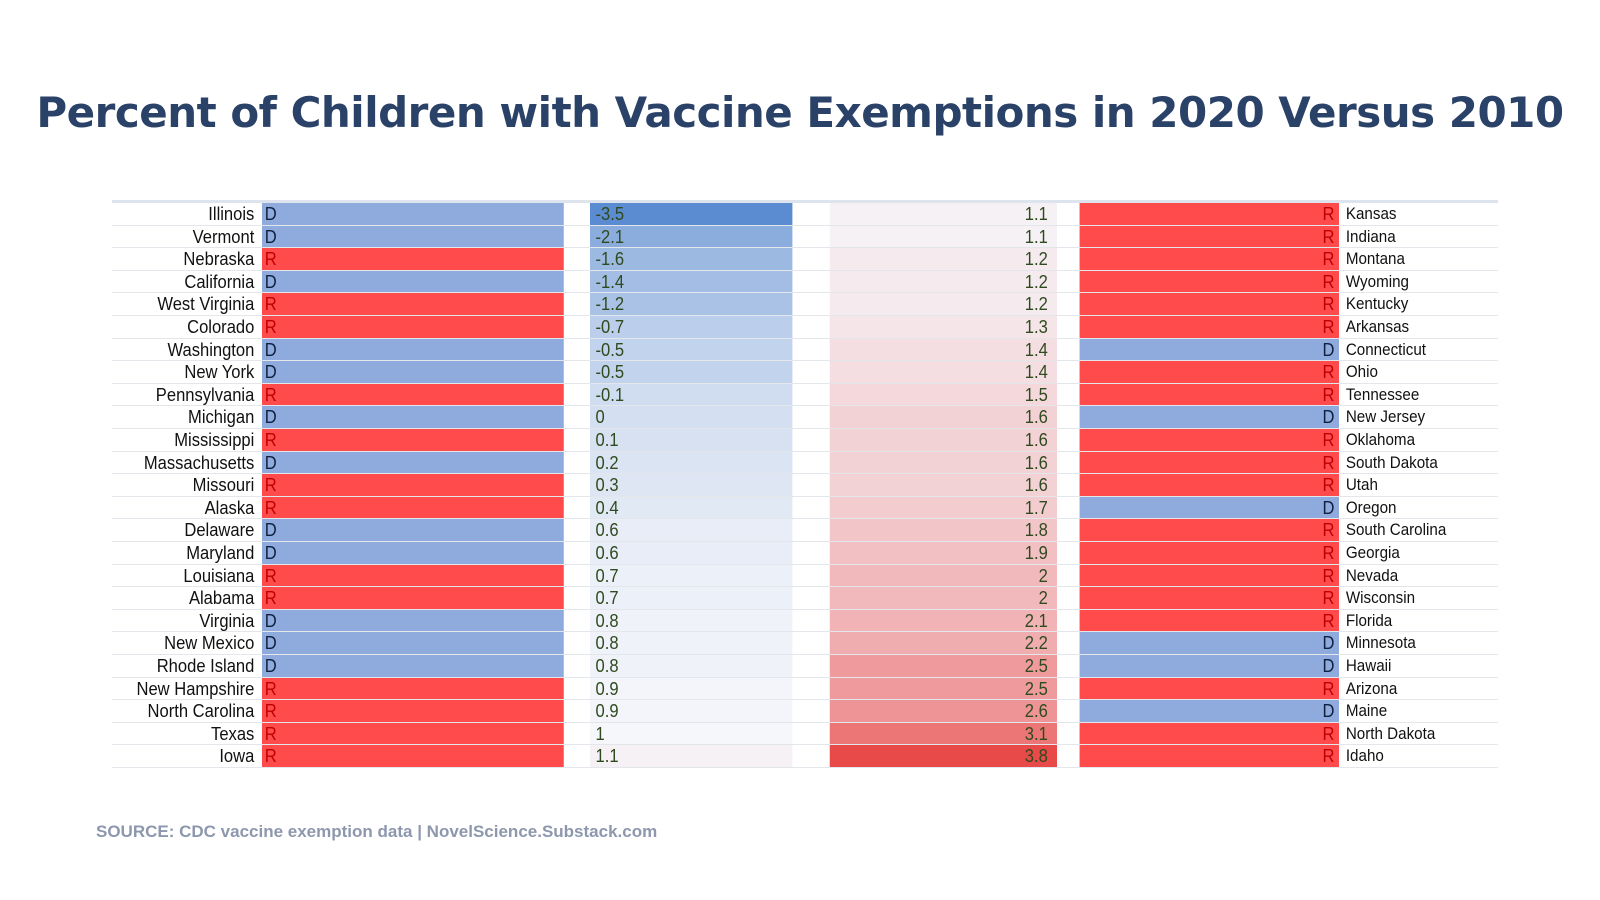  What do you see at coordinates (691, 507) in the screenshot?
I see `left-value-cell: 0.4` at bounding box center [691, 507].